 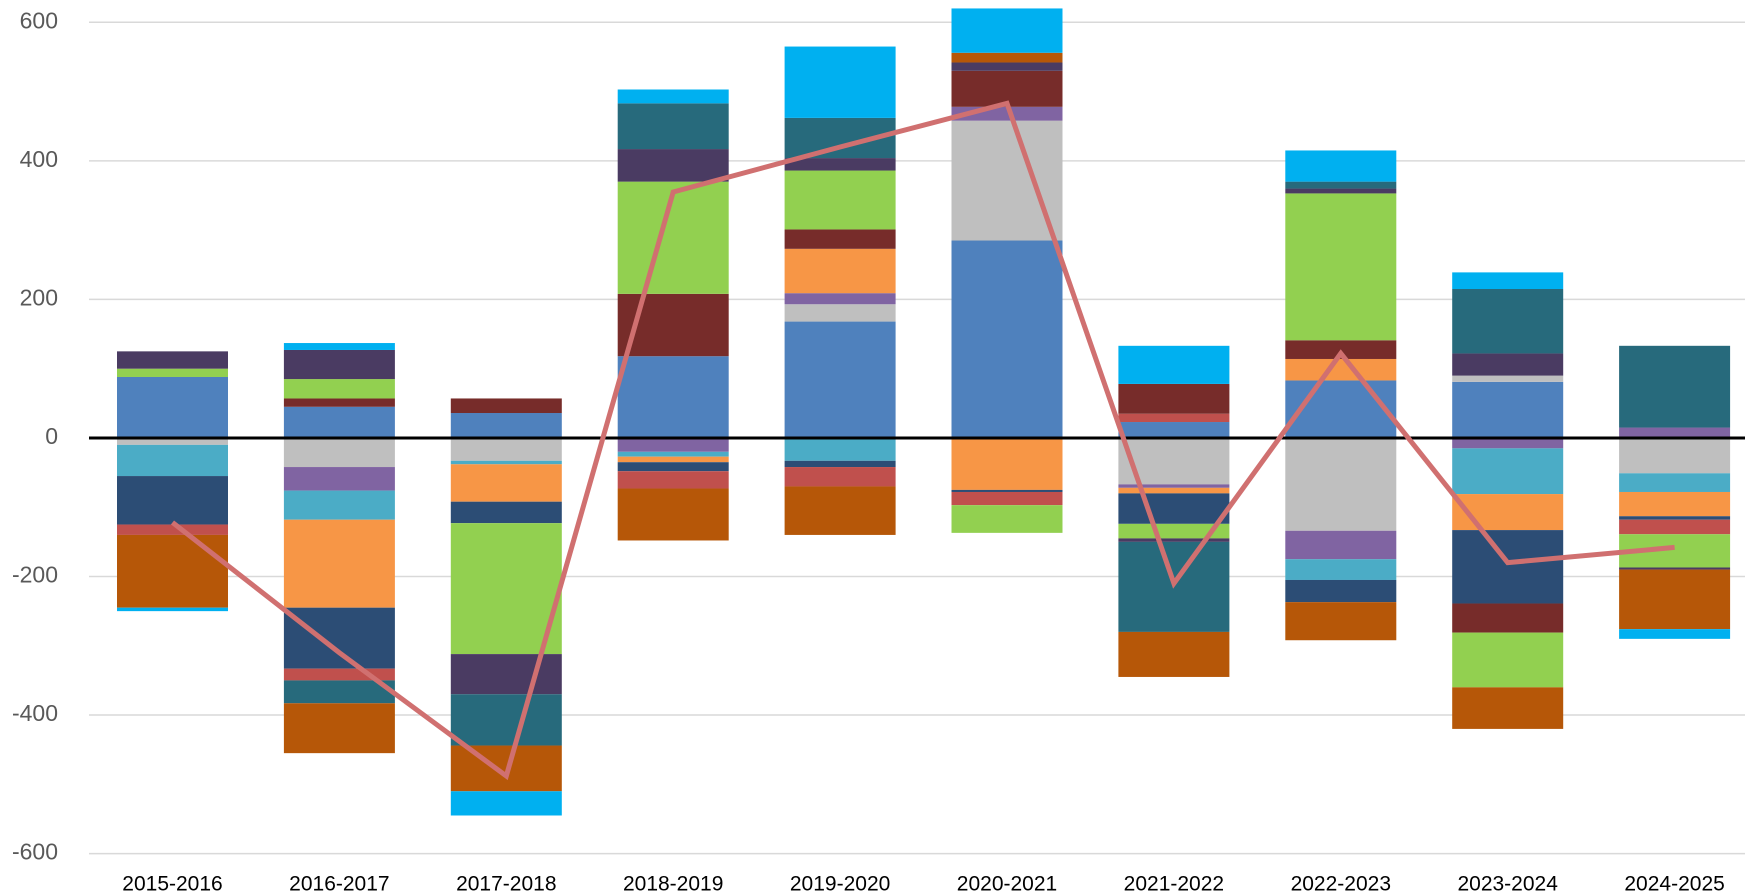 What do you see at coordinates (1674, 883) in the screenshot?
I see `x-tick-label: 2024-2025` at bounding box center [1674, 883].